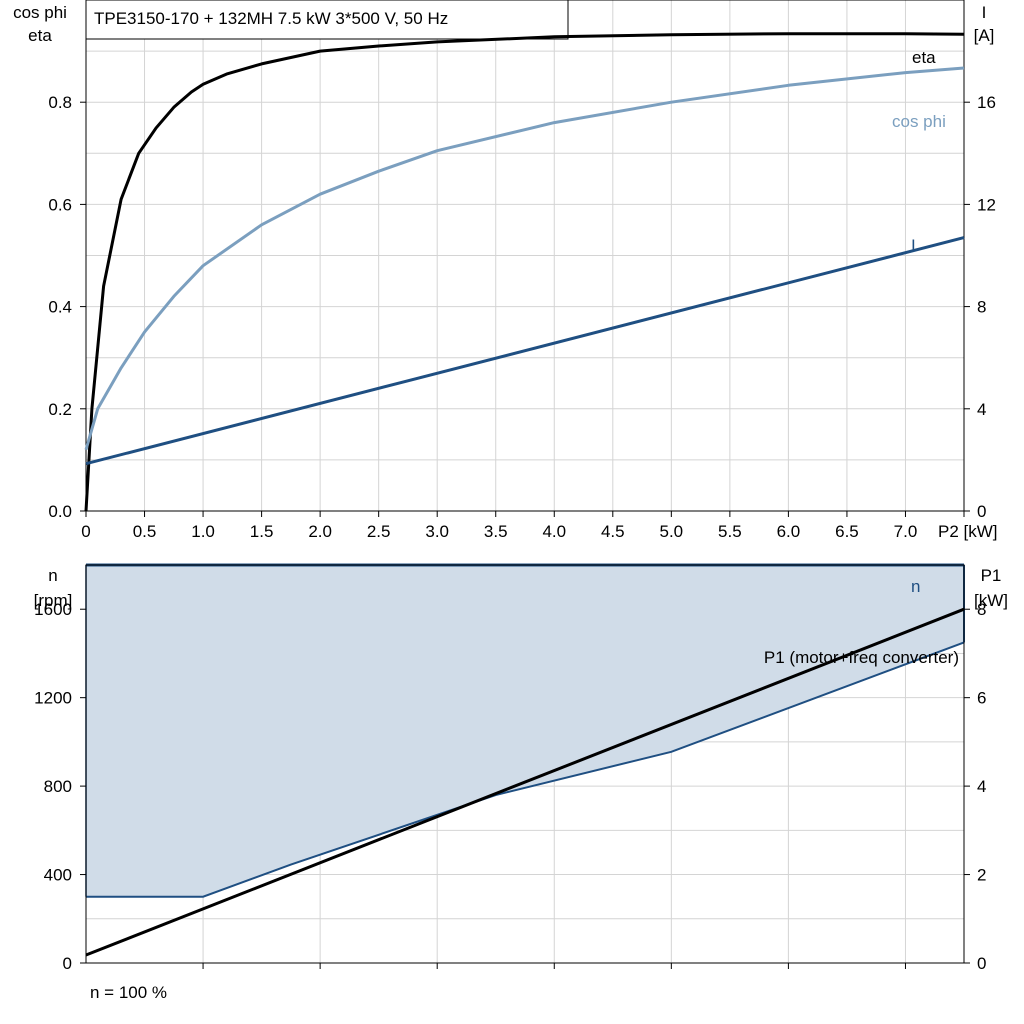 The width and height of the screenshot is (1024, 1024). Describe the element at coordinates (60, 511) in the screenshot. I see `top-left-tick-label: 0.0` at that location.